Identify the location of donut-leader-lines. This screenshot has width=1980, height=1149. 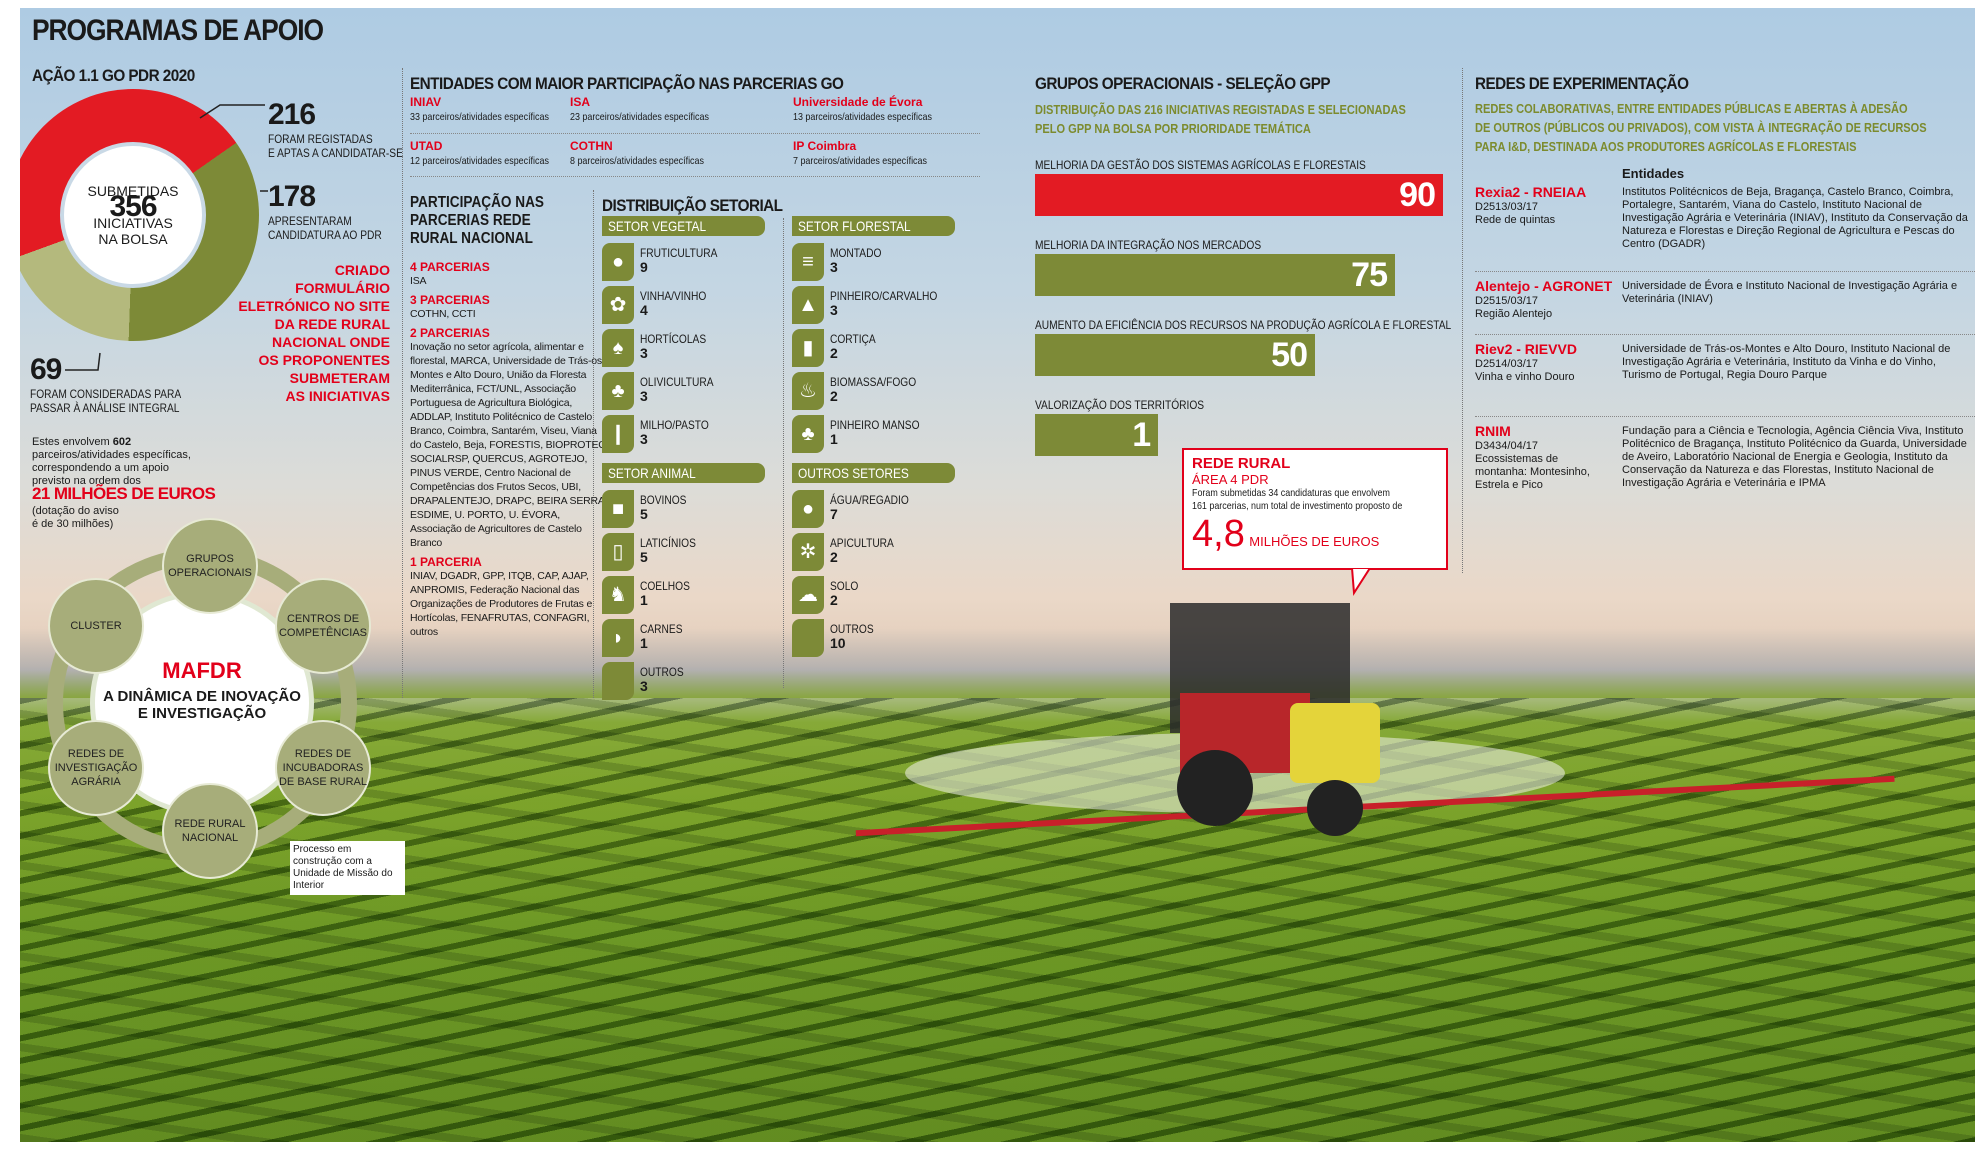
(166, 237).